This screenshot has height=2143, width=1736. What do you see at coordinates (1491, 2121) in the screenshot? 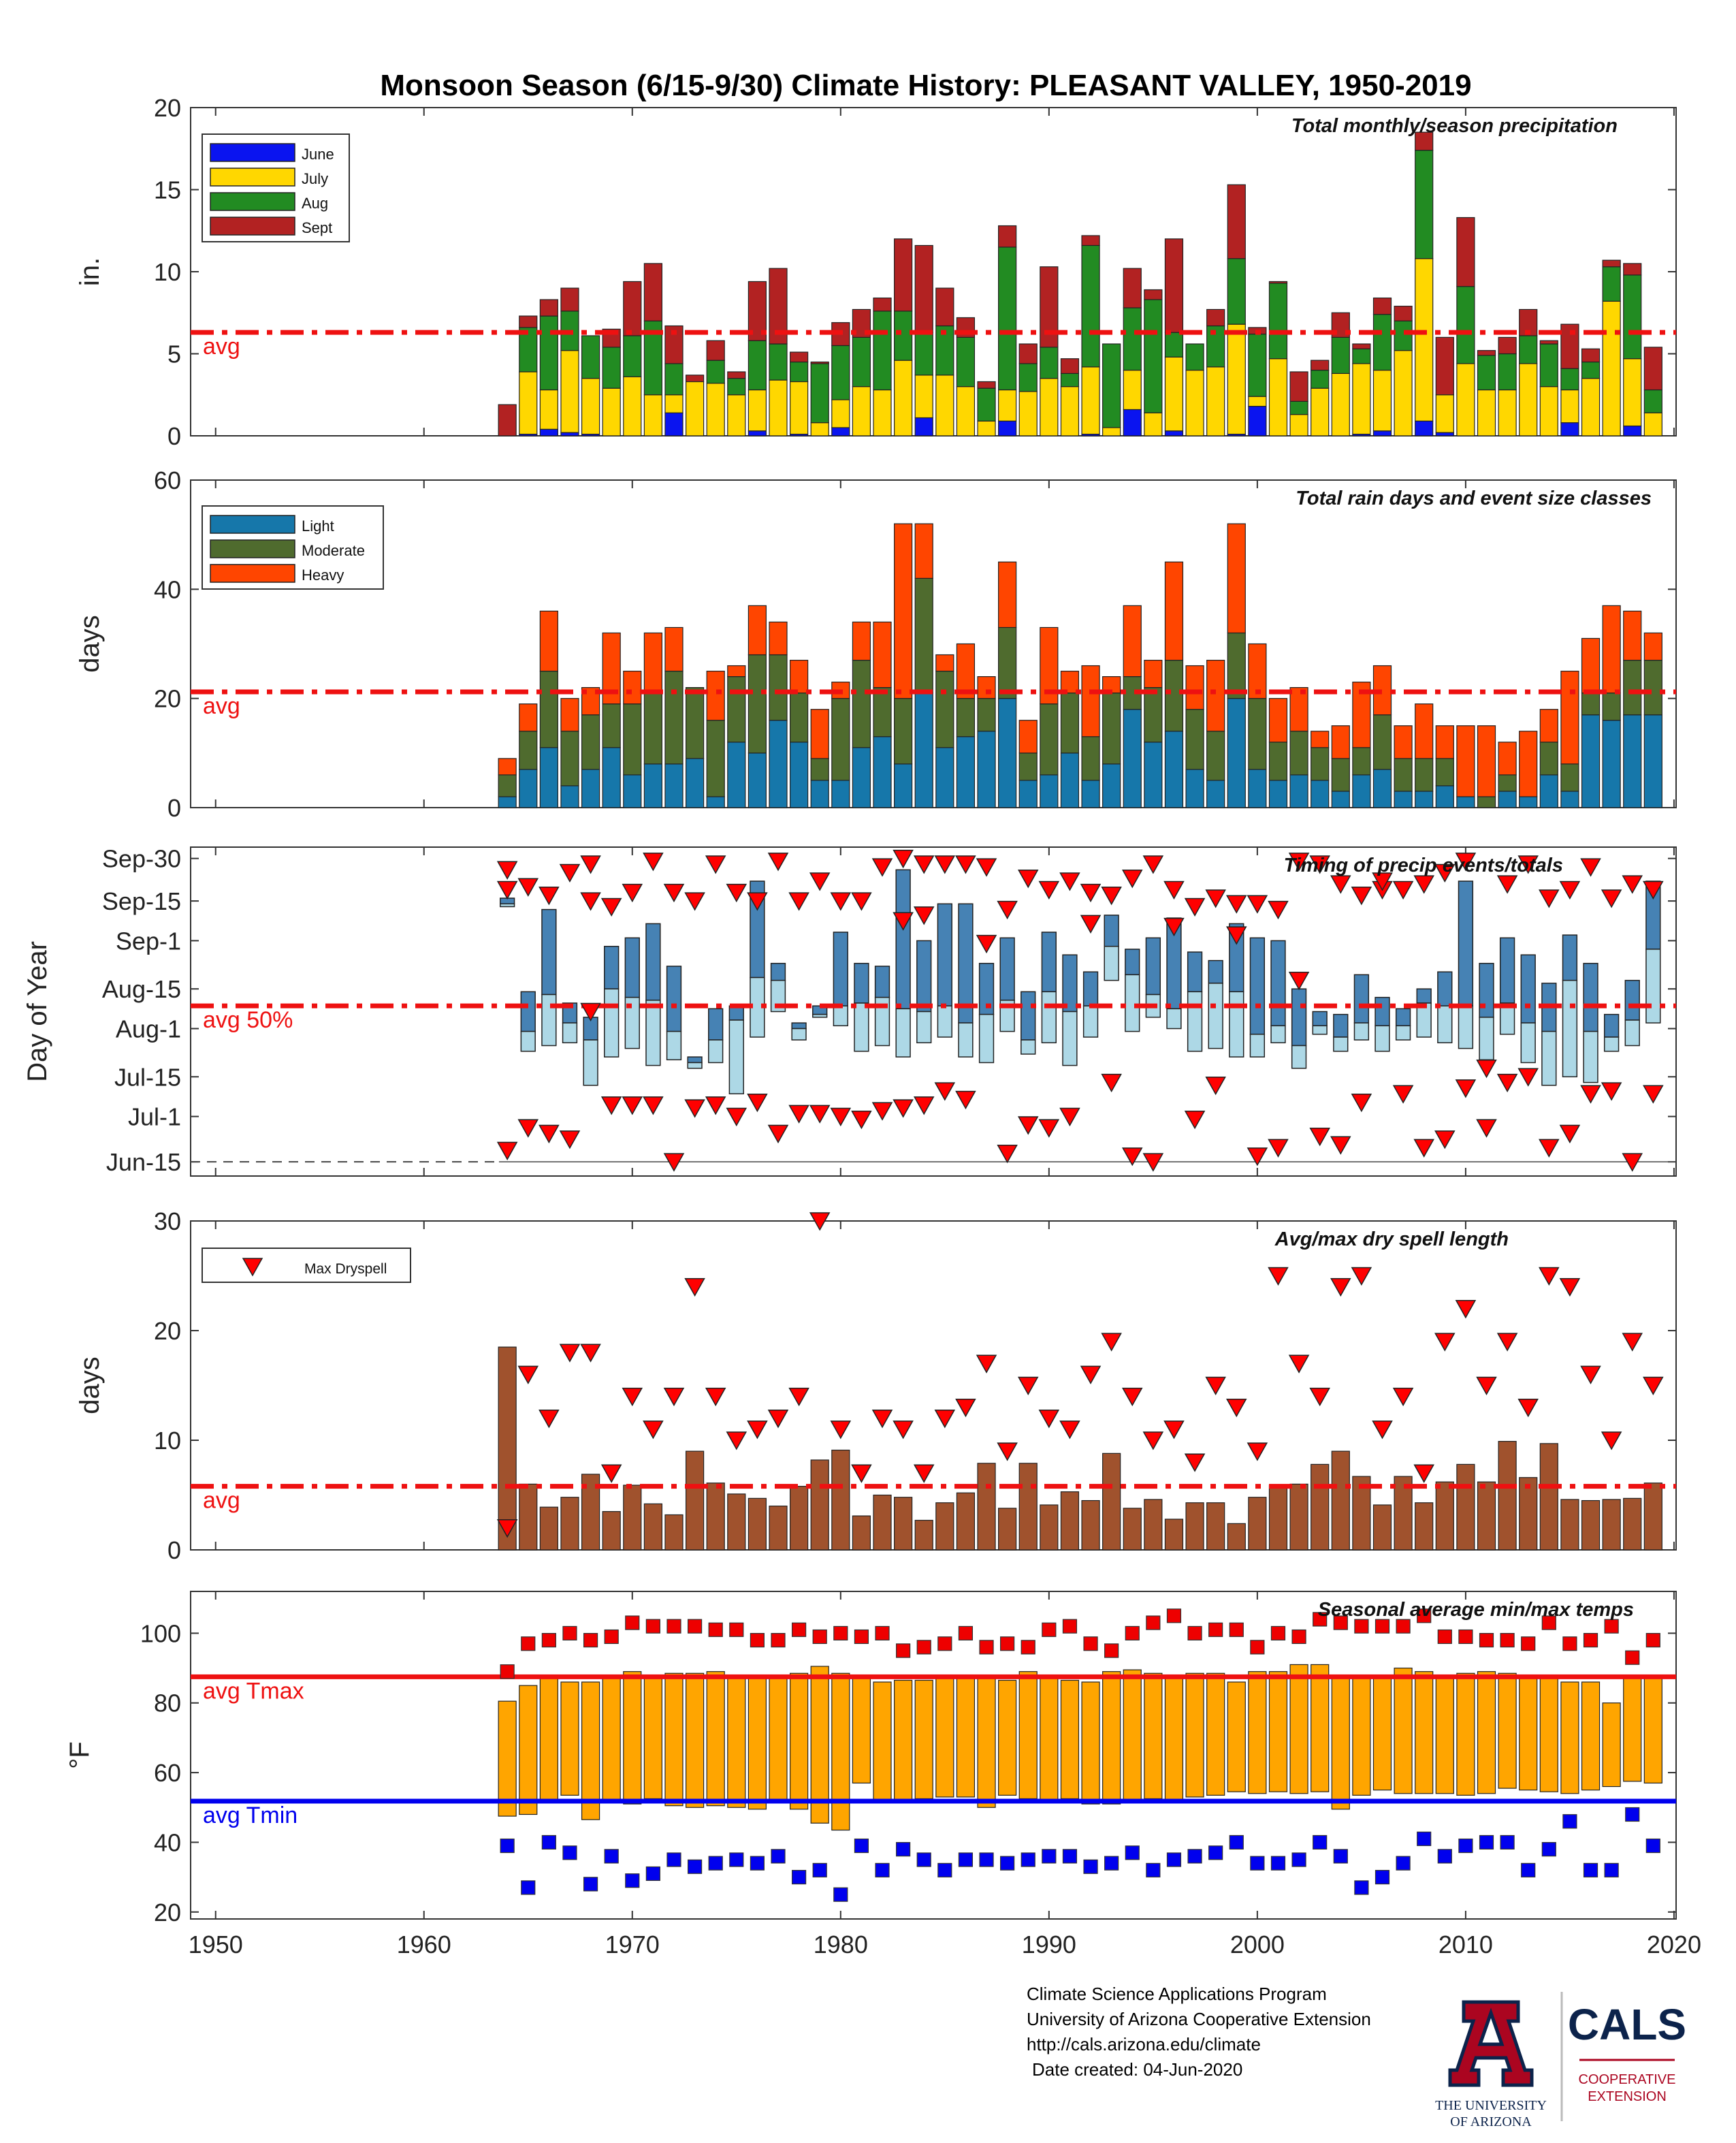
I see `ua-logo-line2: OF ARIZONA` at bounding box center [1491, 2121].